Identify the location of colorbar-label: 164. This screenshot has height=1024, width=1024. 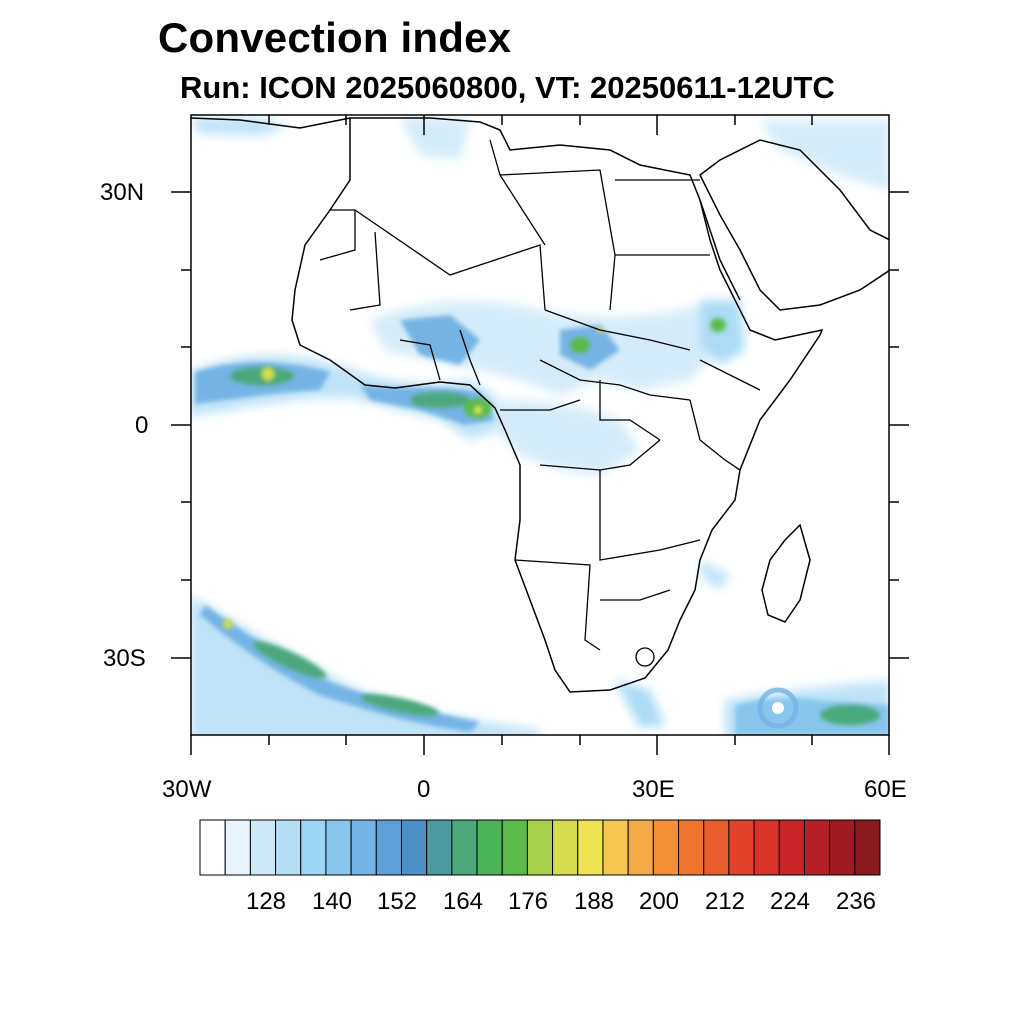
(463, 901).